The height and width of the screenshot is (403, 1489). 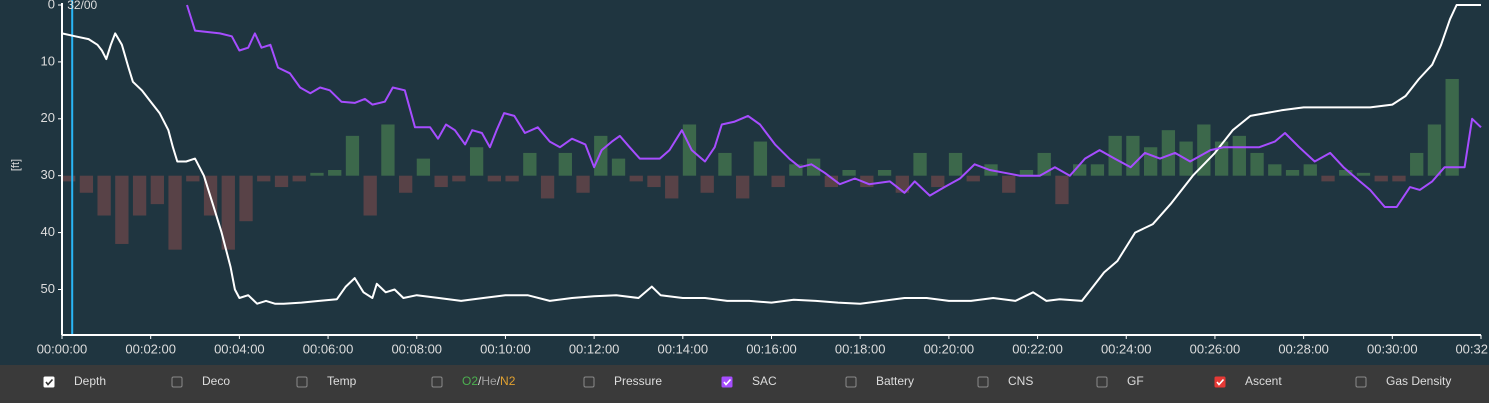 What do you see at coordinates (764, 381) in the screenshot?
I see `legend-label: SAC` at bounding box center [764, 381].